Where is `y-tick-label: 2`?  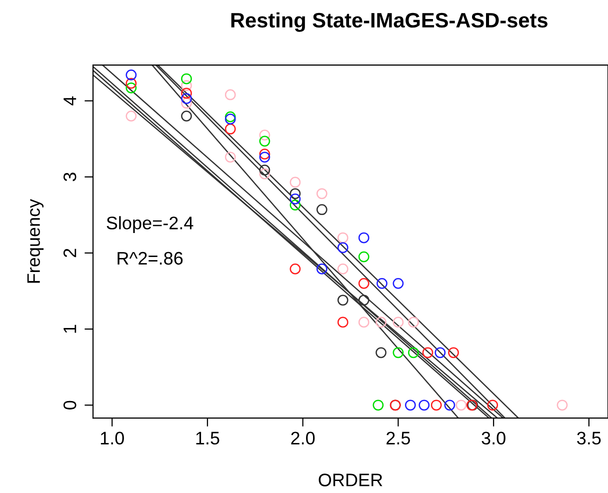 y-tick-label: 2 is located at coordinates (69, 253).